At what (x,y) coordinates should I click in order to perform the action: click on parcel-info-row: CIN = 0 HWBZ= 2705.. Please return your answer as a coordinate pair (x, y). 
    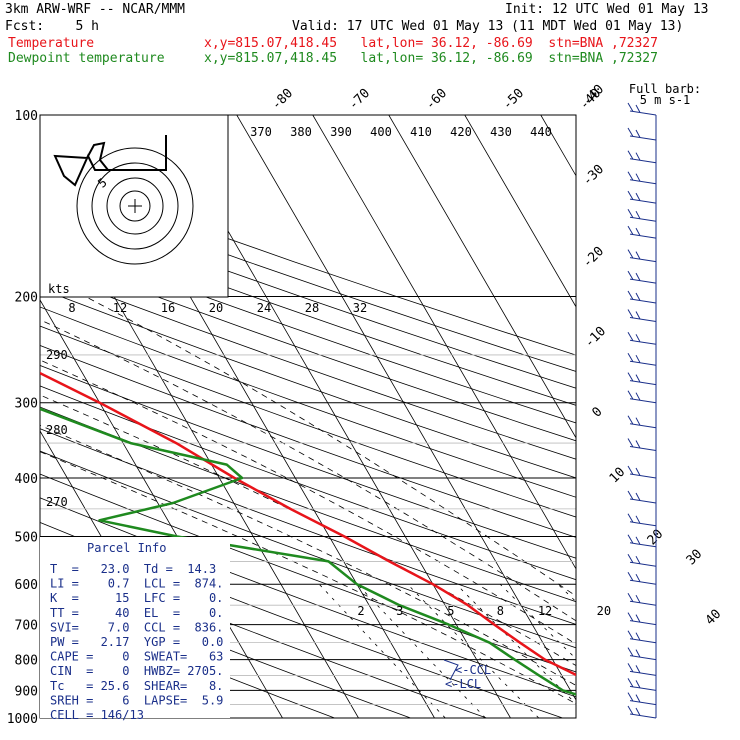
    Looking at the image, I should click on (136, 671).